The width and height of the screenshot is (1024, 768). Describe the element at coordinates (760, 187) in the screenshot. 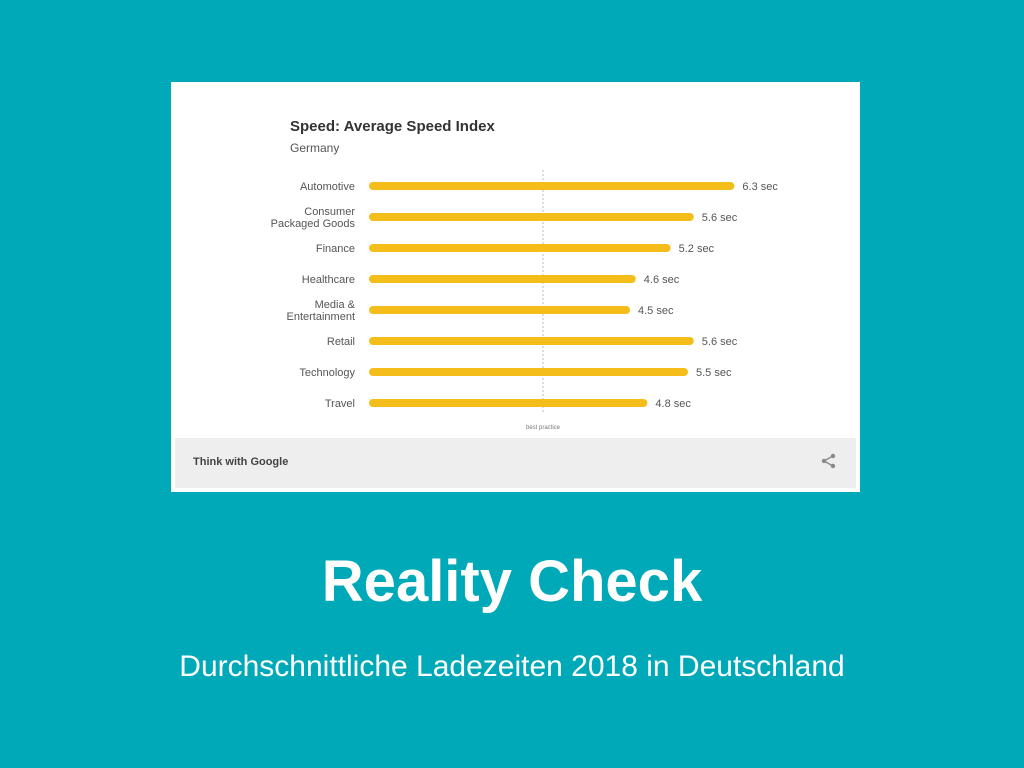

I see `value-label: 6.3 sec` at that location.